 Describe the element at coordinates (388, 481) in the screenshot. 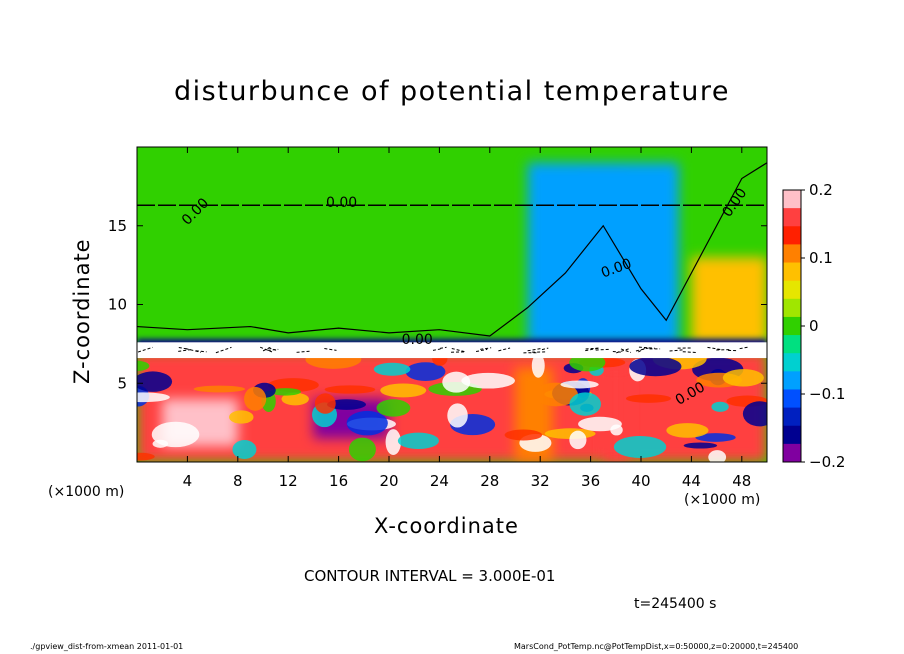

I see `x-tick-label: 20` at that location.